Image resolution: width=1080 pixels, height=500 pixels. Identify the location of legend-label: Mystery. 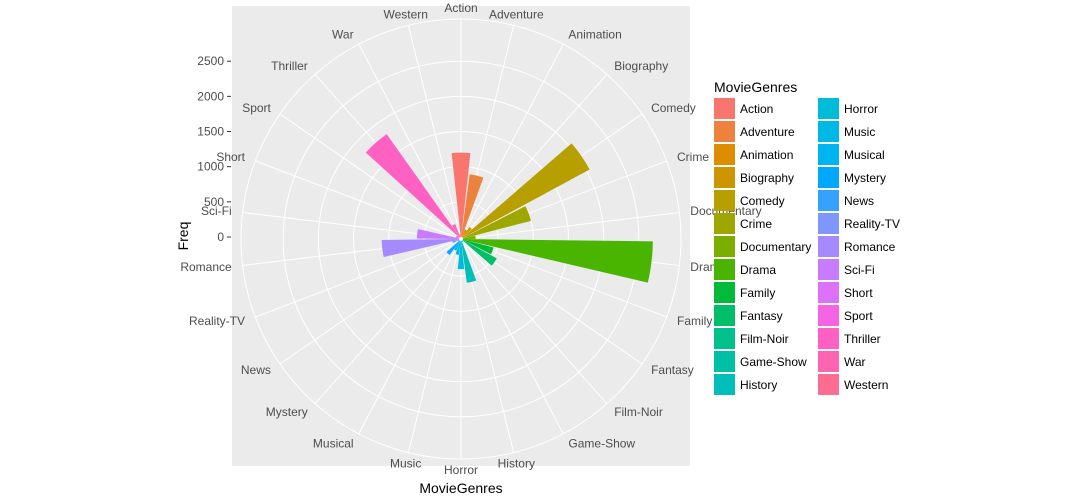
(865, 178).